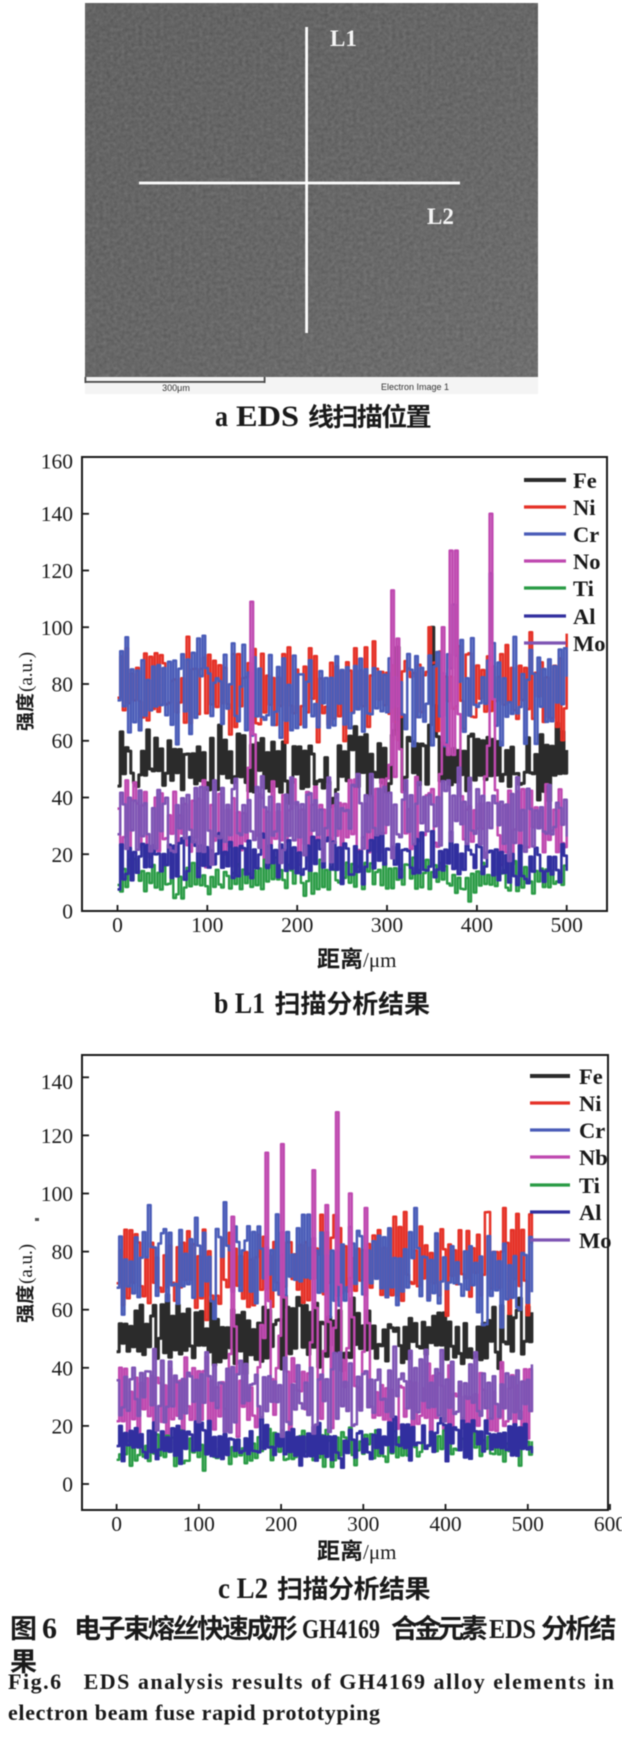 The height and width of the screenshot is (1748, 622). Describe the element at coordinates (176, 388) in the screenshot. I see `svg-text: 300μm` at that location.